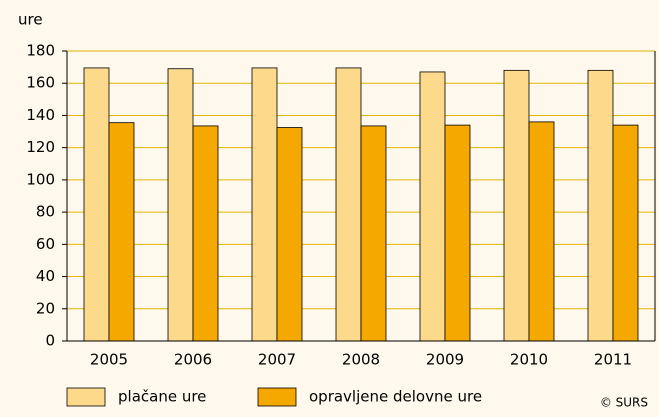  Describe the element at coordinates (193, 360) in the screenshot. I see `x-tick-label: 2006` at that location.